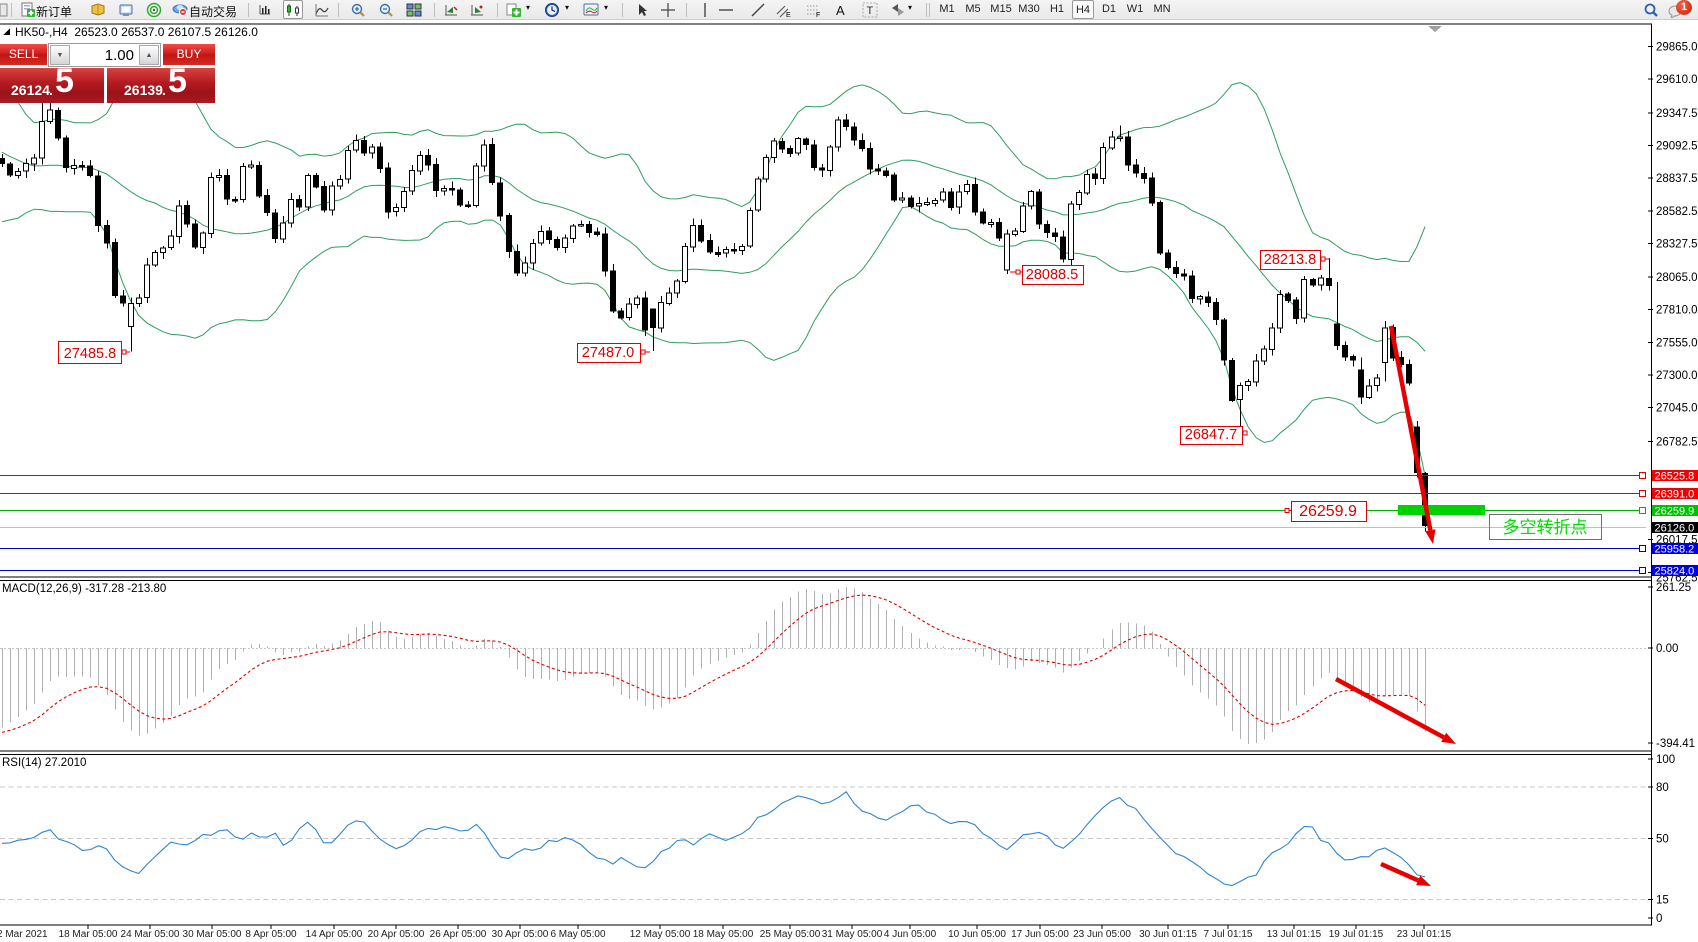 The width and height of the screenshot is (1698, 942). Describe the element at coordinates (1677, 244) in the screenshot. I see `svg-text: 28327.5` at that location.